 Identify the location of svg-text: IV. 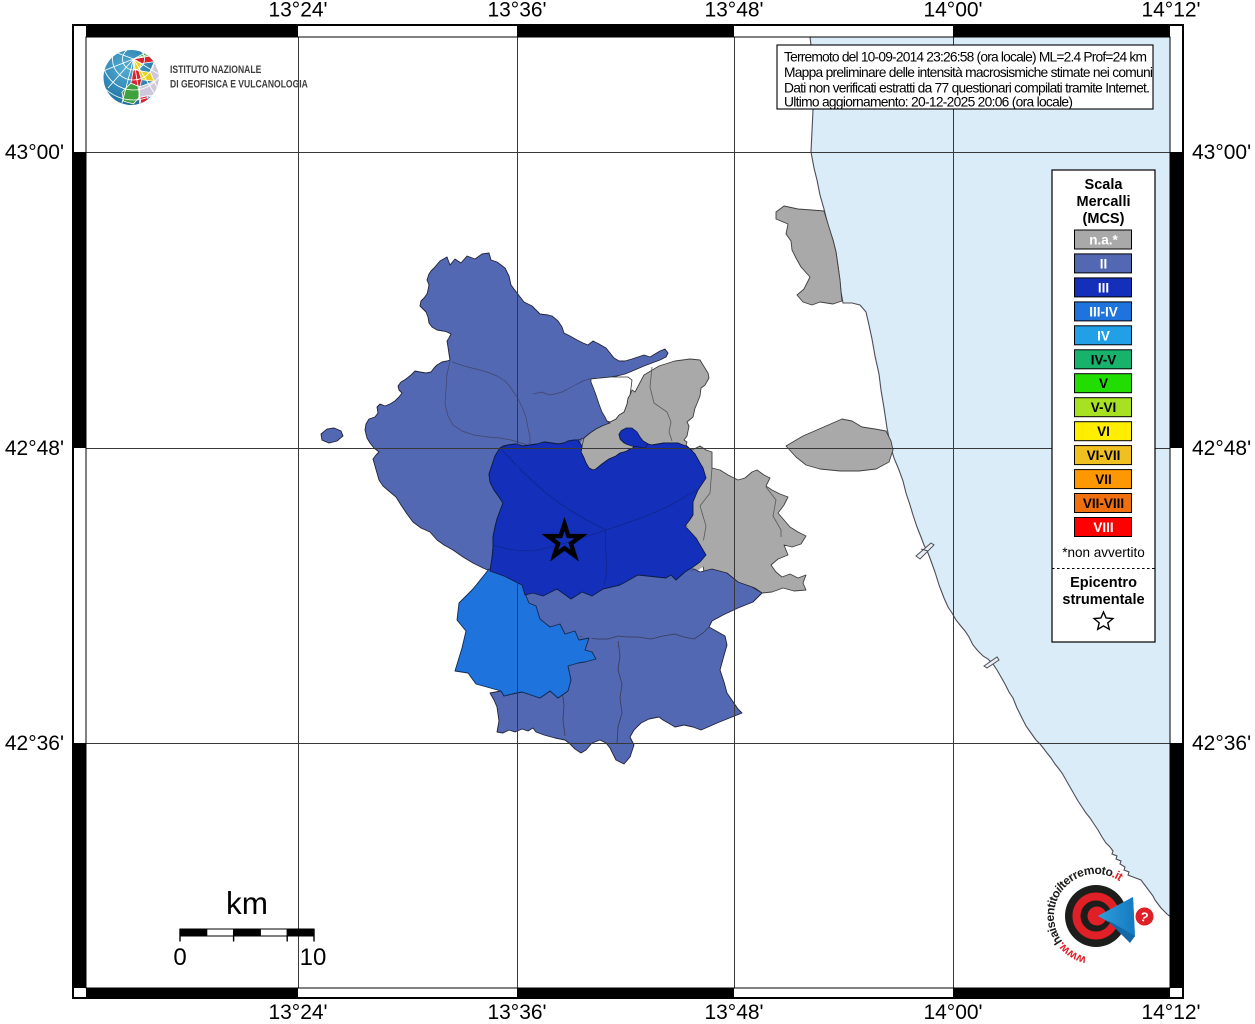
(1103, 335).